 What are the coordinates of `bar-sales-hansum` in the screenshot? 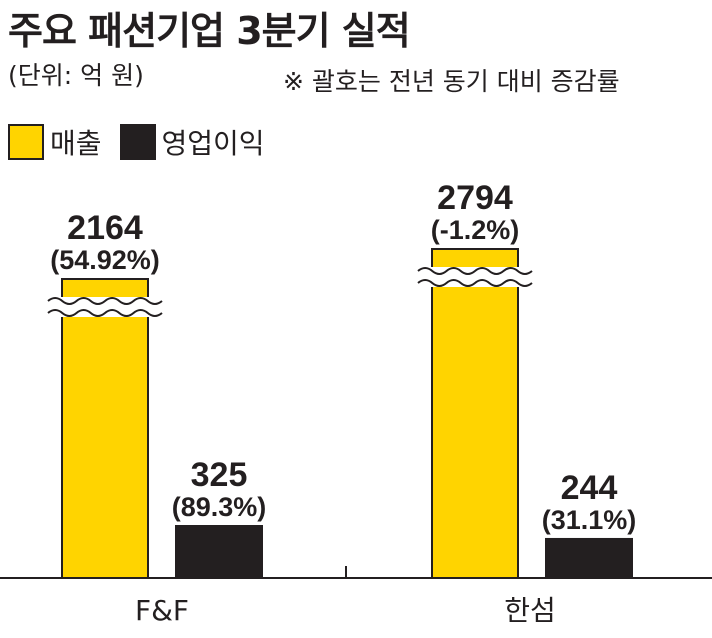 It's located at (475, 413).